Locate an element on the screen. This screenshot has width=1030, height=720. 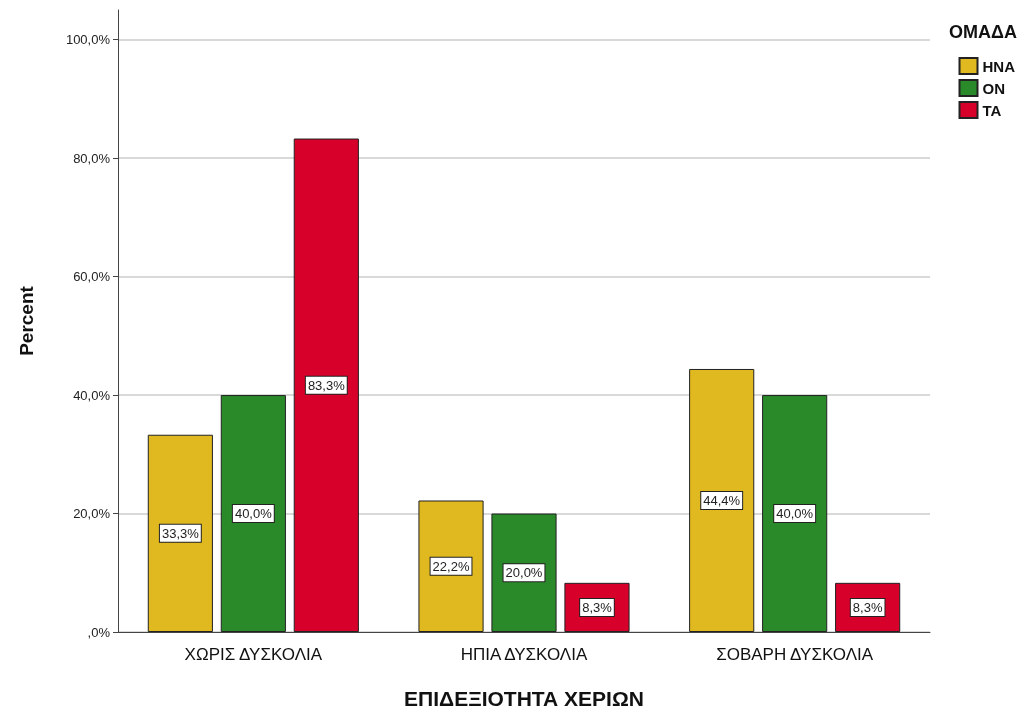
x-tick-label: ΣΟΒΑΡΗ ΔΥΣΚΟΛΙΑ is located at coordinates (795, 654).